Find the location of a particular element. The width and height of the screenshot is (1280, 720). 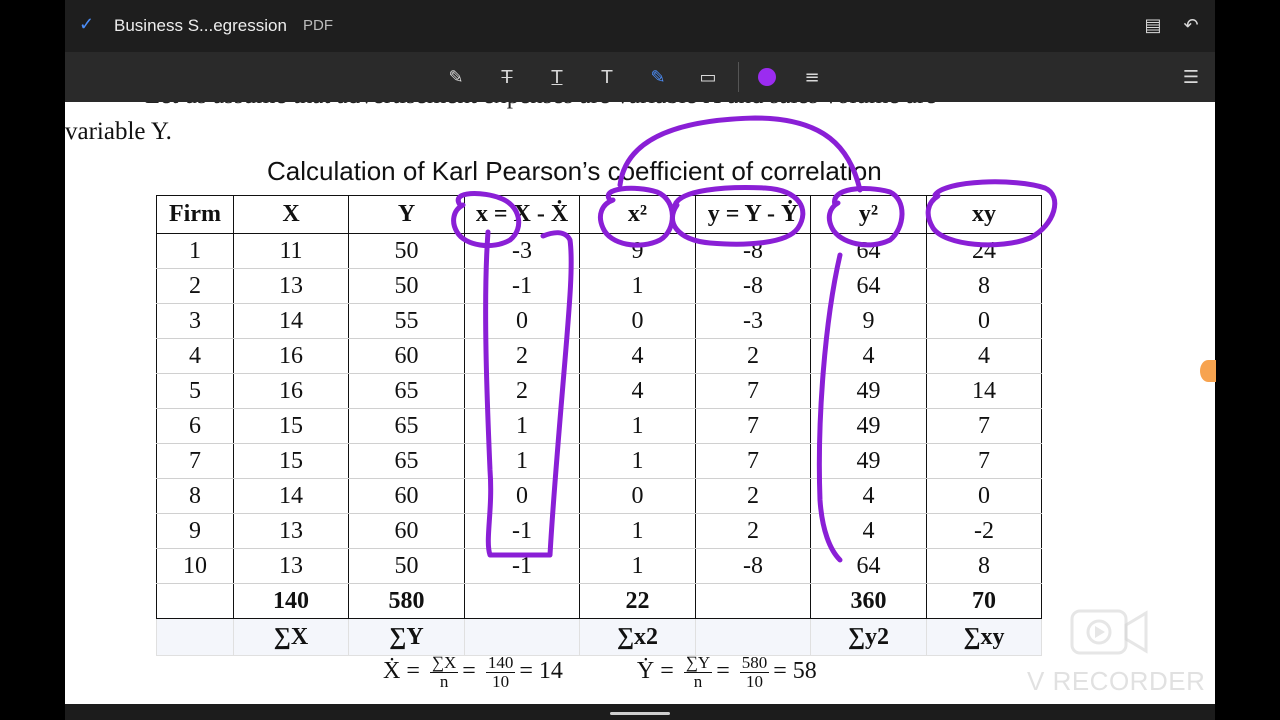

fraction-numerator: 580 is located at coordinates (754, 663).